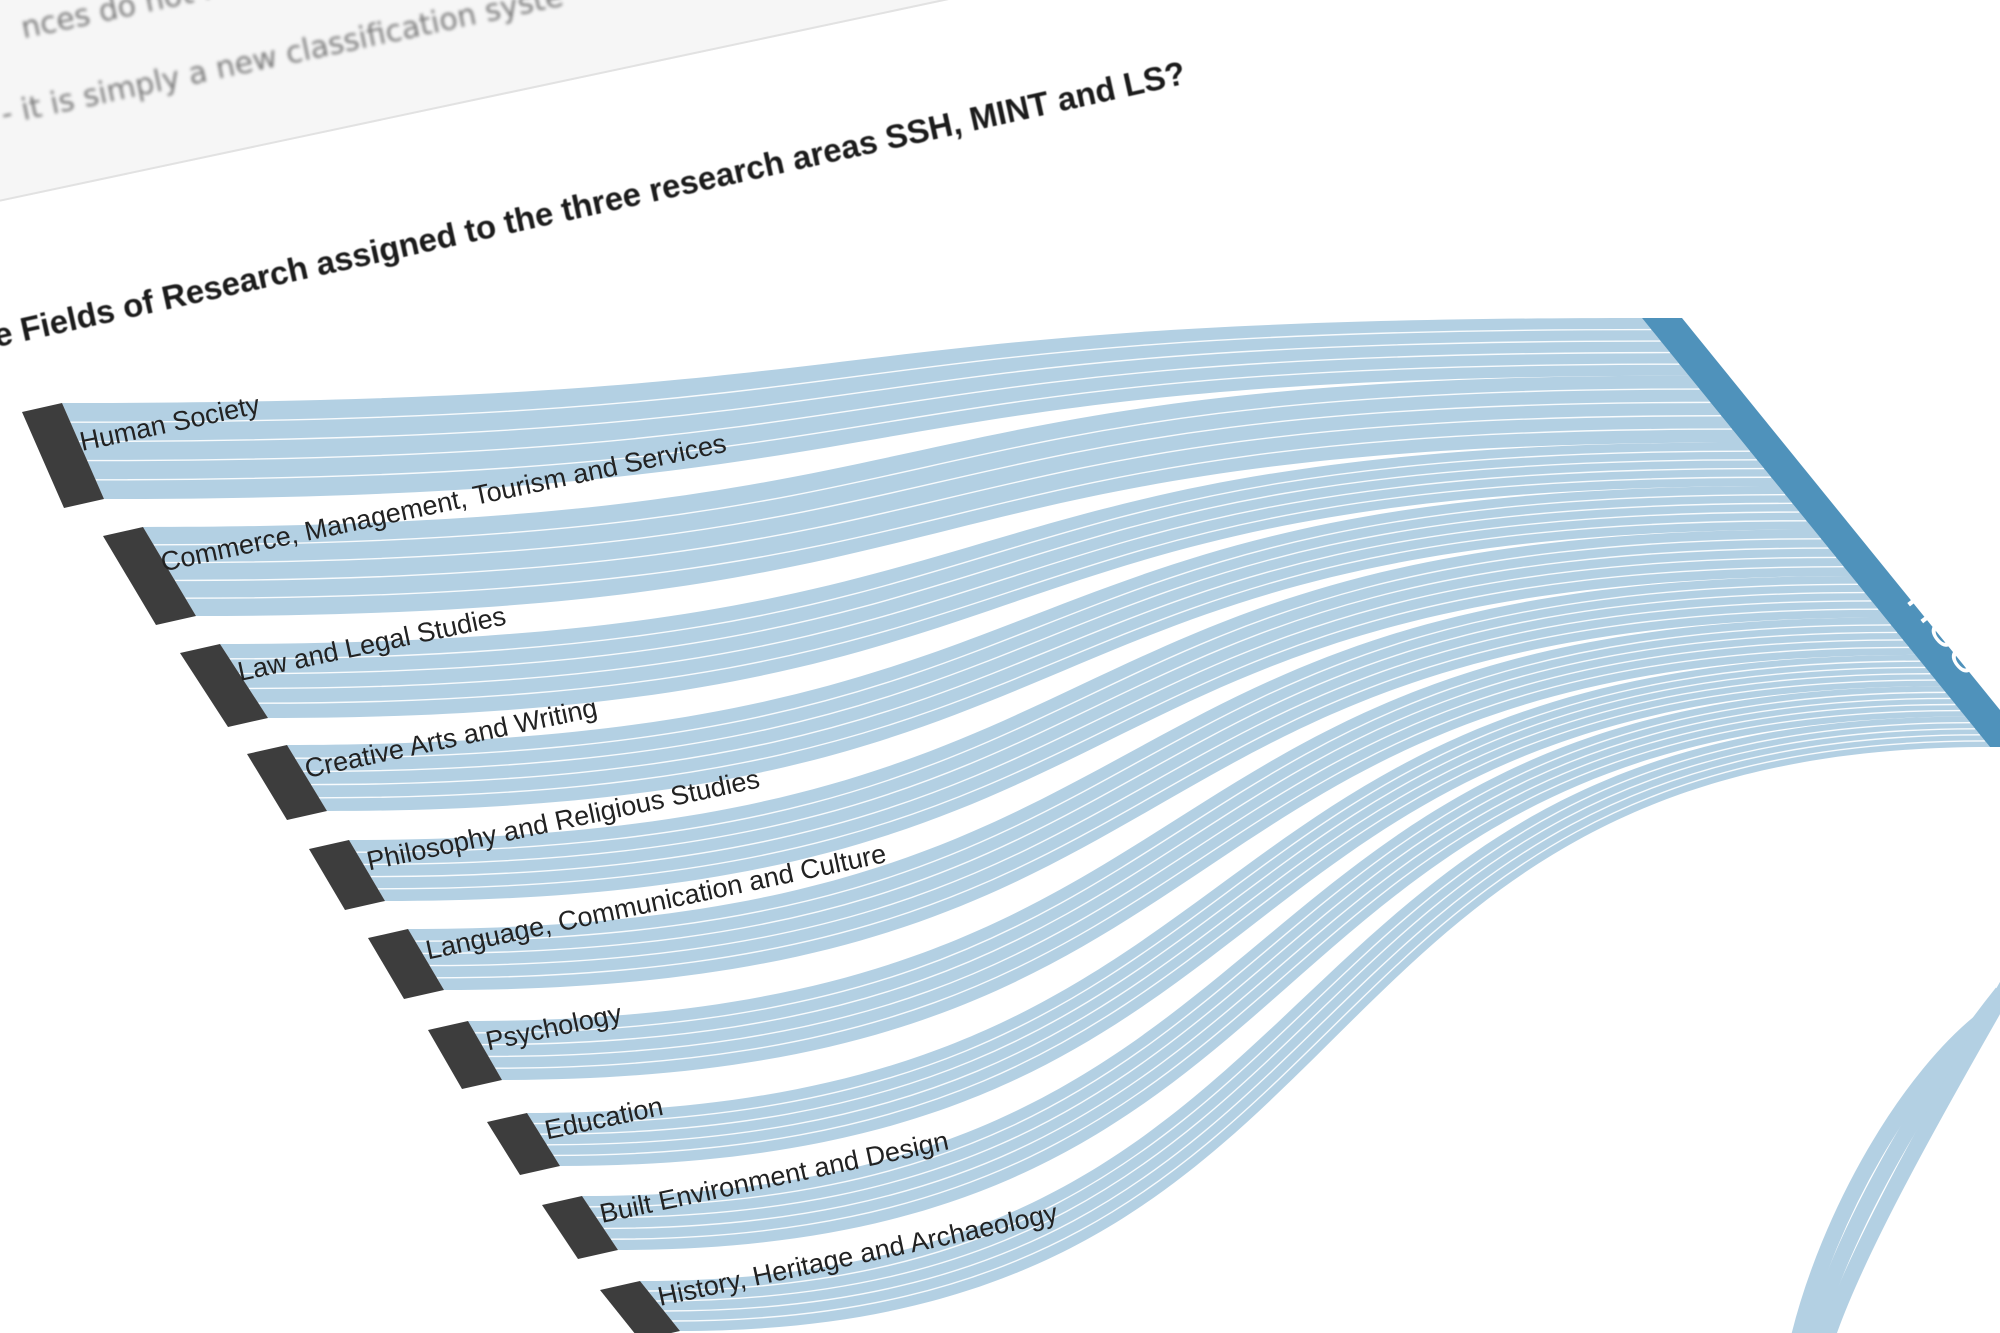  Describe the element at coordinates (287, 782) in the screenshot. I see `source-node-creative-arts-and-writing` at that location.